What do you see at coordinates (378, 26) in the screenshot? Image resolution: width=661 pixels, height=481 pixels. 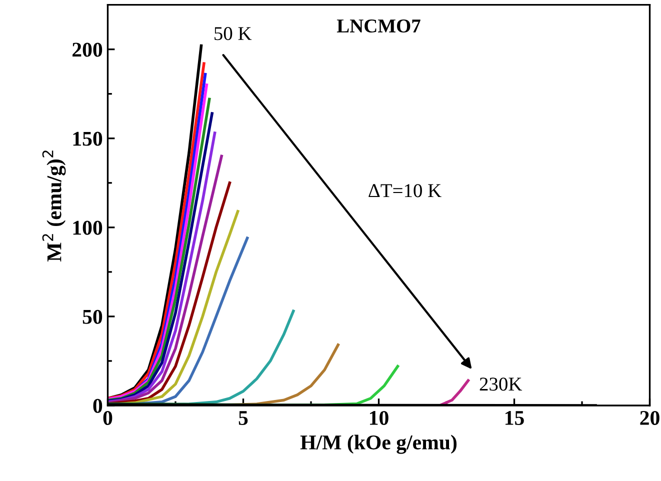 I see `text: LNCMO7` at bounding box center [378, 26].